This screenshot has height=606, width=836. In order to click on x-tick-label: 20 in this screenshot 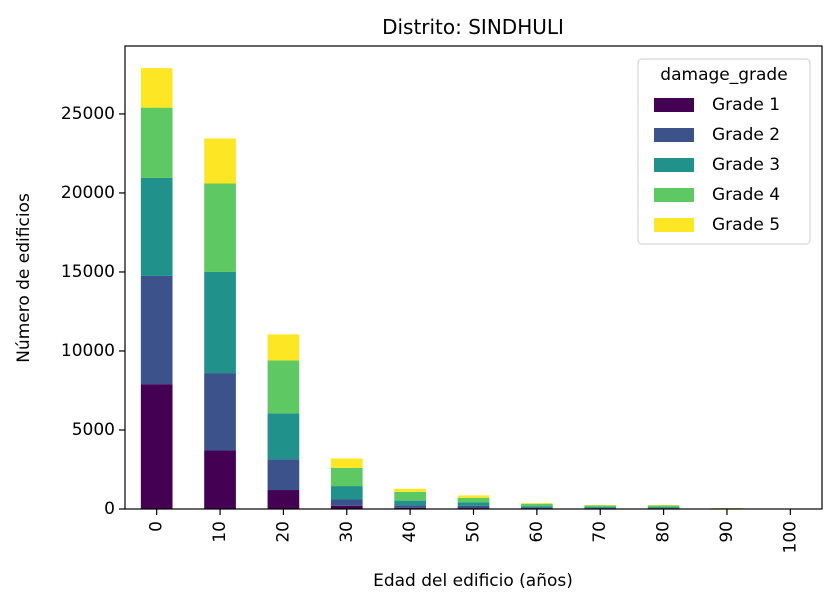, I will do `click(283, 532)`.